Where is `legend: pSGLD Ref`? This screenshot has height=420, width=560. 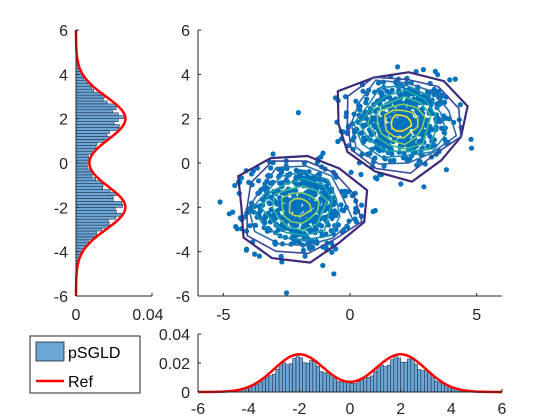 legend: pSGLD Ref is located at coordinates (85, 364).